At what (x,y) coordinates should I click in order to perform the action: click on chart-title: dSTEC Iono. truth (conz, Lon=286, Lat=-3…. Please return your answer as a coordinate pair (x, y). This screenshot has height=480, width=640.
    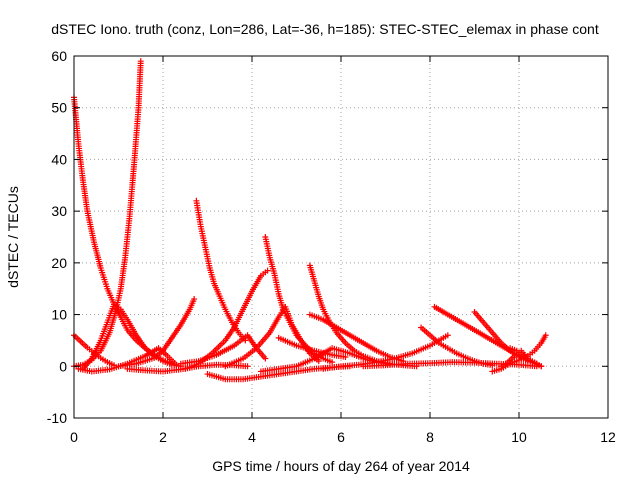
    Looking at the image, I should click on (325, 29).